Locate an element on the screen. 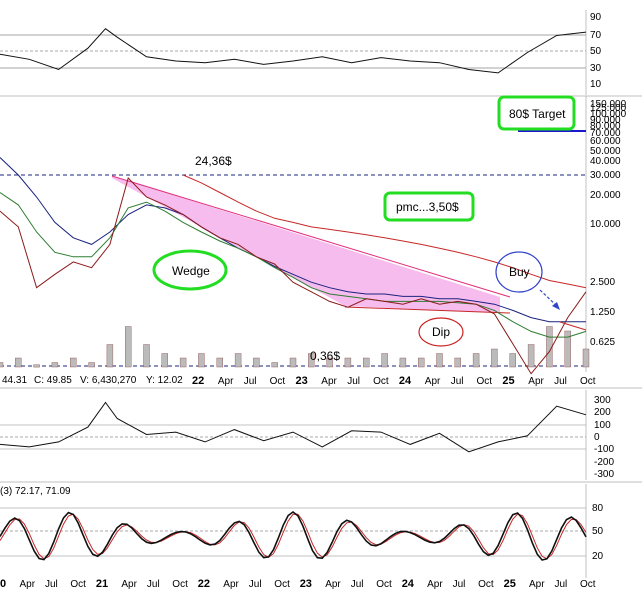 This screenshot has width=642, height=589. price-tick-label: 90.000 is located at coordinates (605, 120).